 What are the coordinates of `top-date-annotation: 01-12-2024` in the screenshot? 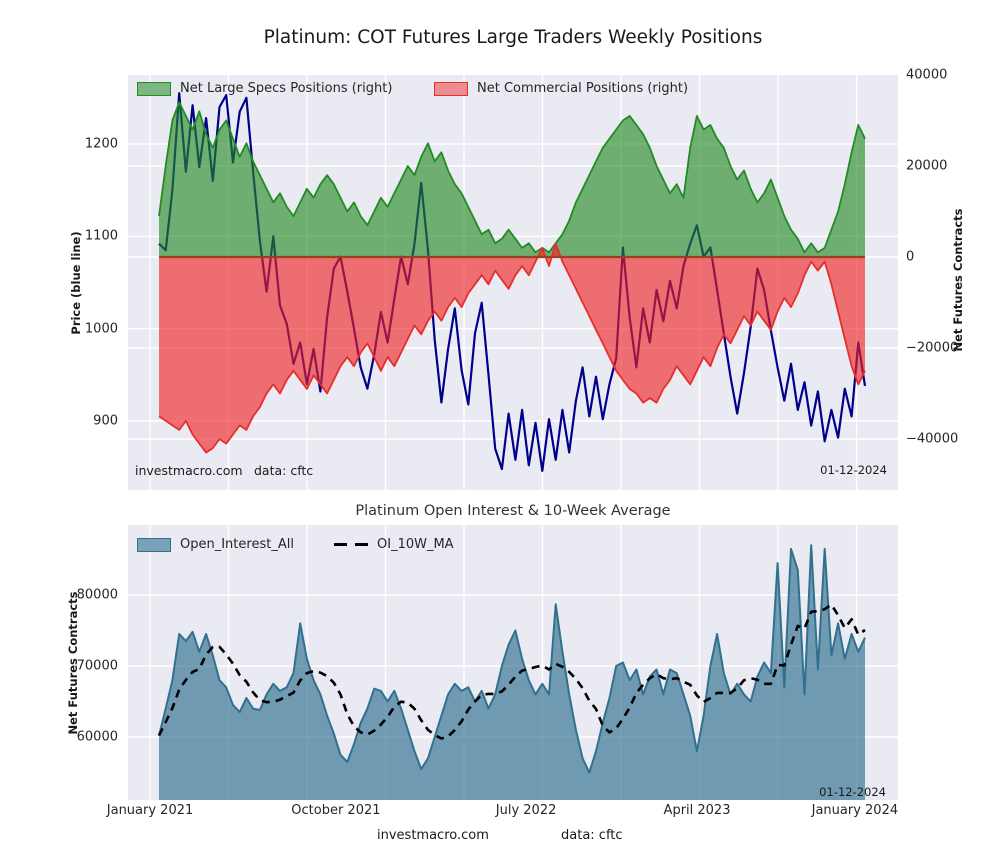 It's located at (853, 470).